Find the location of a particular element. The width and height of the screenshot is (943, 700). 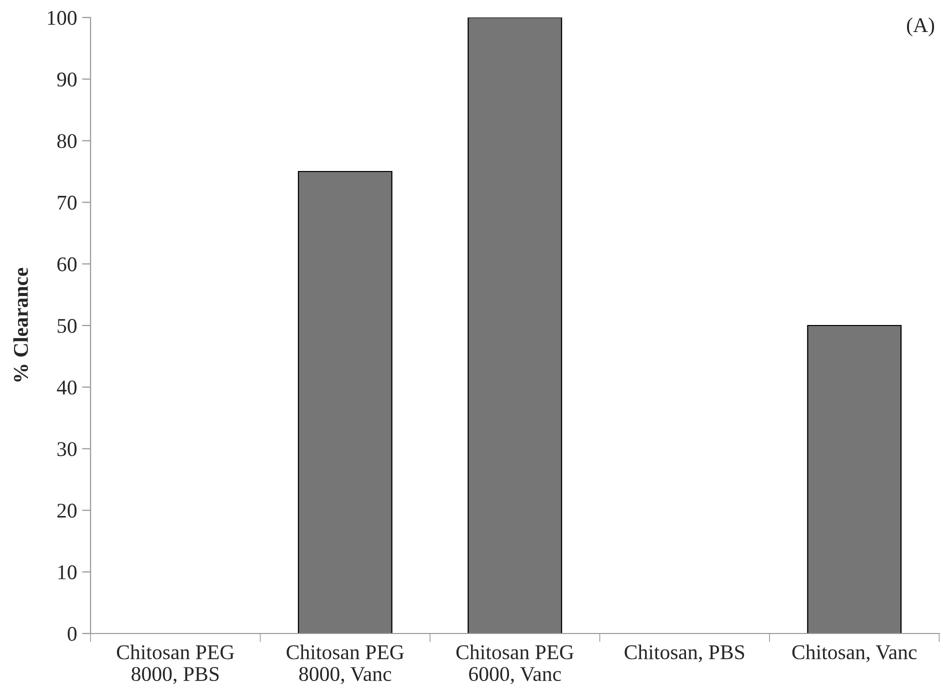

x-tick-label: Chitosan, PBS is located at coordinates (684, 653).